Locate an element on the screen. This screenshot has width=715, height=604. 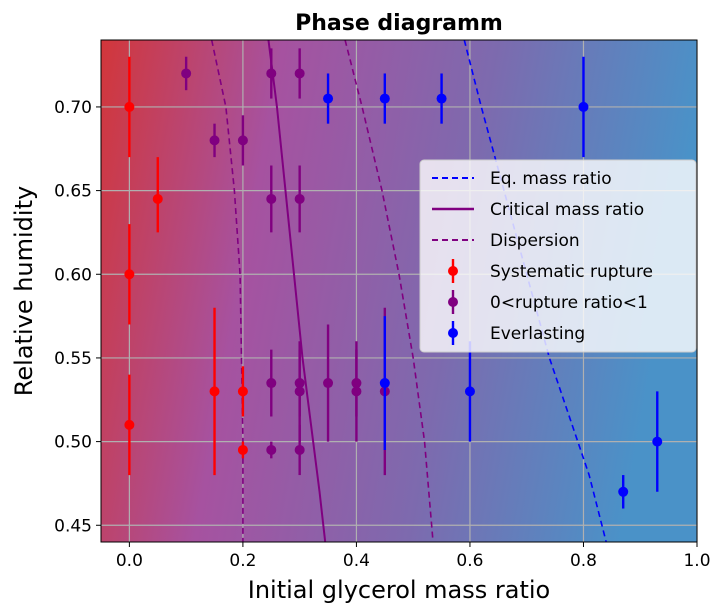
x-tick-label: 0.2 is located at coordinates (242, 561).